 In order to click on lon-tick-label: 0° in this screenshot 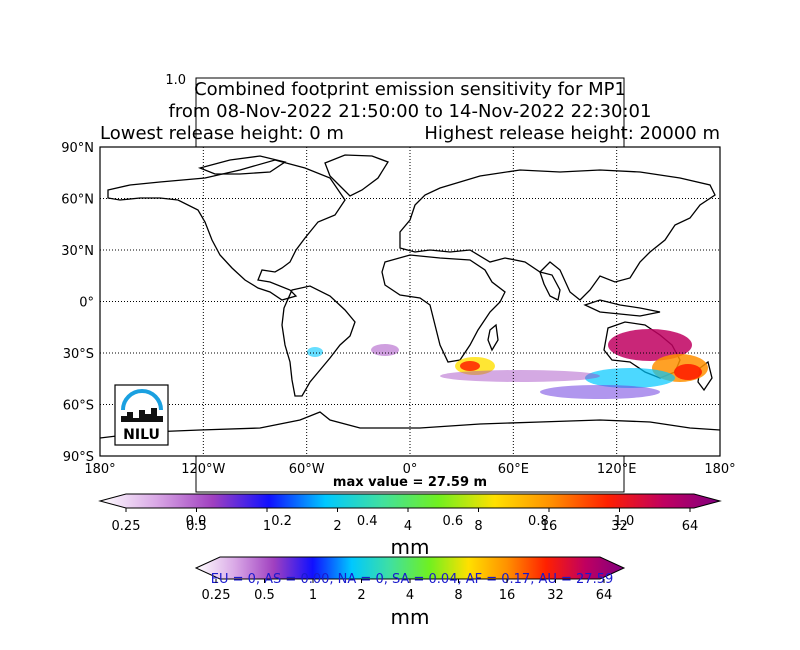, I will do `click(410, 469)`.